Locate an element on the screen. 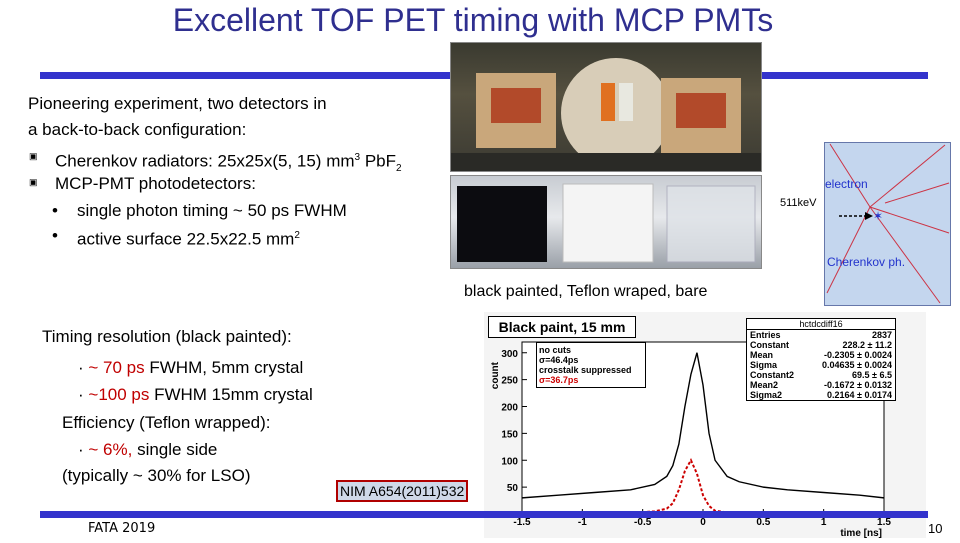 Image resolution: width=960 pixels, height=543 pixels. crystals-photo is located at coordinates (606, 222).